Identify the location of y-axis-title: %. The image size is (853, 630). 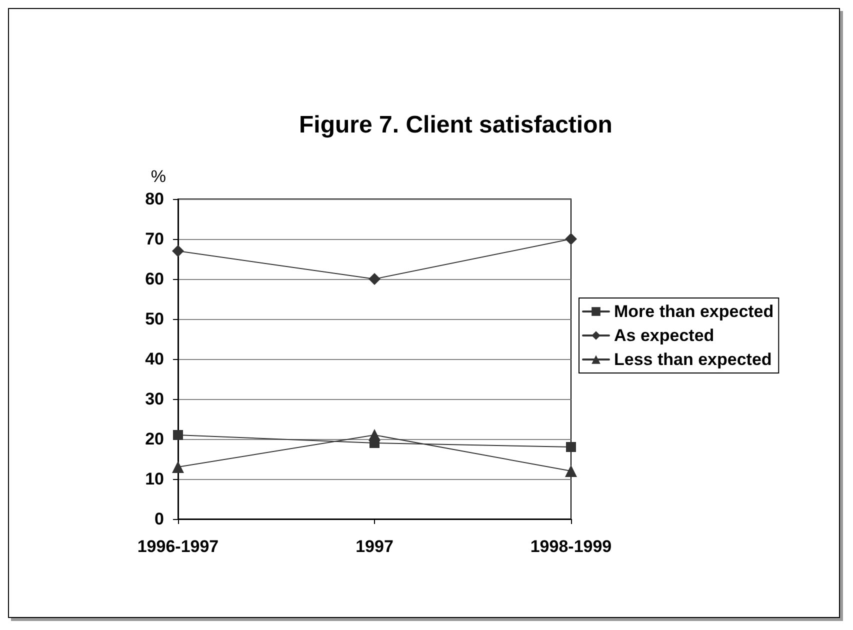
(158, 176).